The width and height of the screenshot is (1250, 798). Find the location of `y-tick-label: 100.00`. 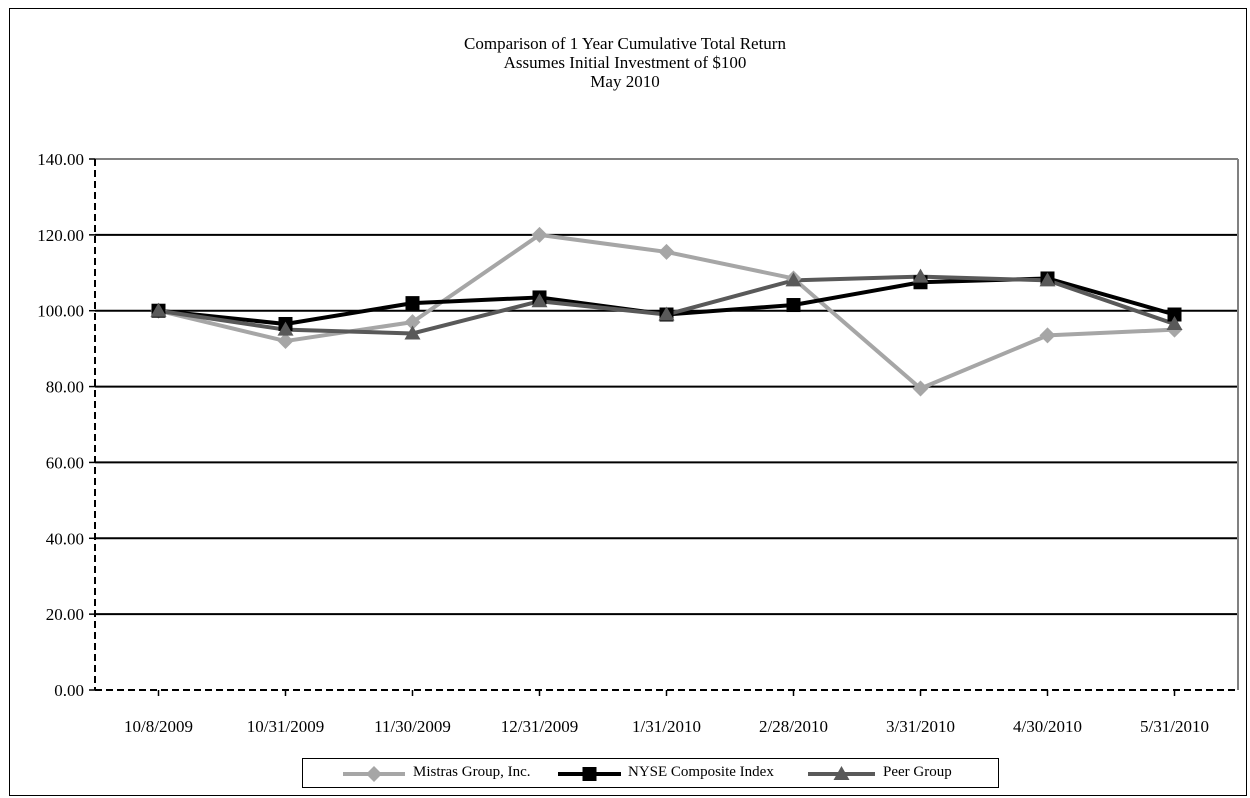

y-tick-label: 100.00 is located at coordinates (60, 311).